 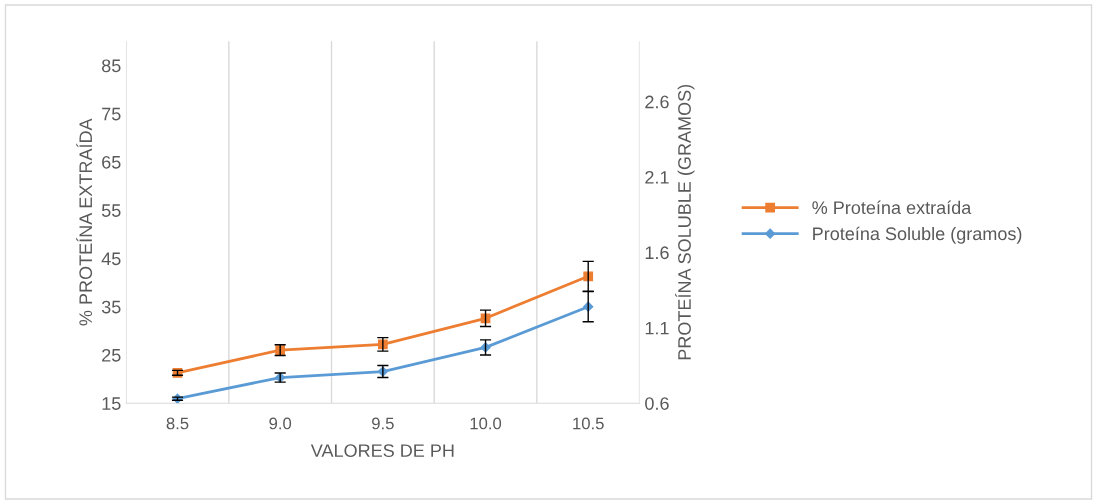 What do you see at coordinates (111, 66) in the screenshot?
I see `y-tick-label: 85` at bounding box center [111, 66].